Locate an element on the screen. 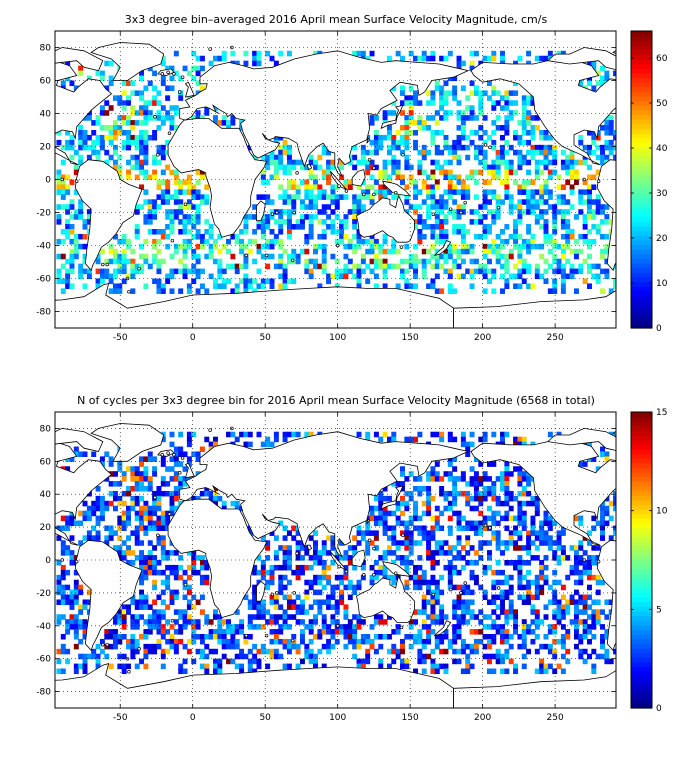  colorbar-frame is located at coordinates (641, 560).